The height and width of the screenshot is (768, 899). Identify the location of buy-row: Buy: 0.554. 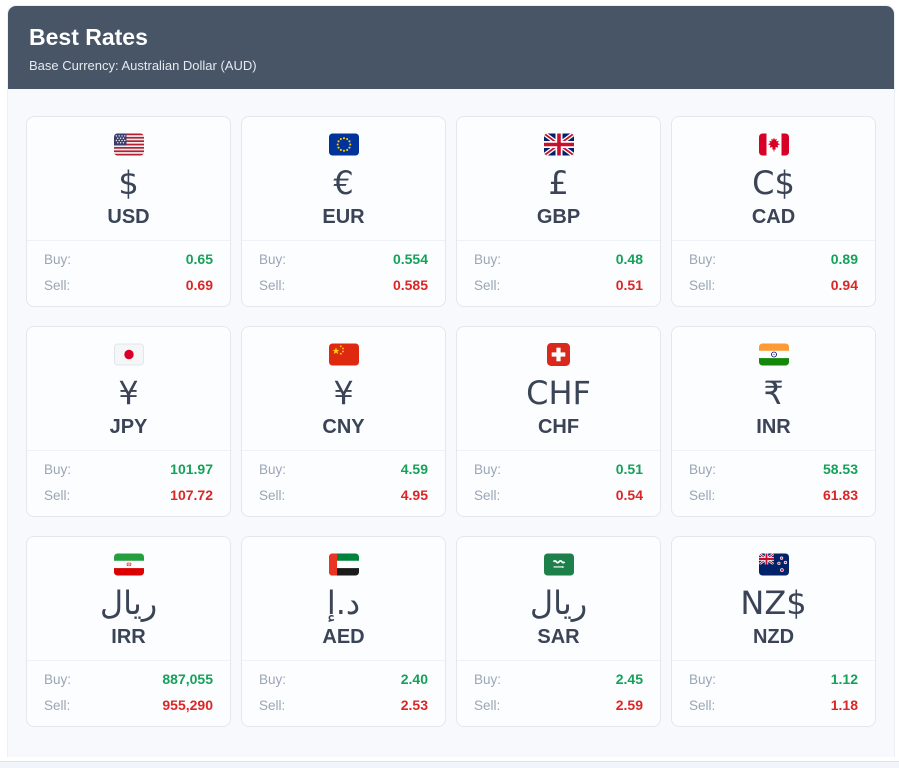
(343, 259).